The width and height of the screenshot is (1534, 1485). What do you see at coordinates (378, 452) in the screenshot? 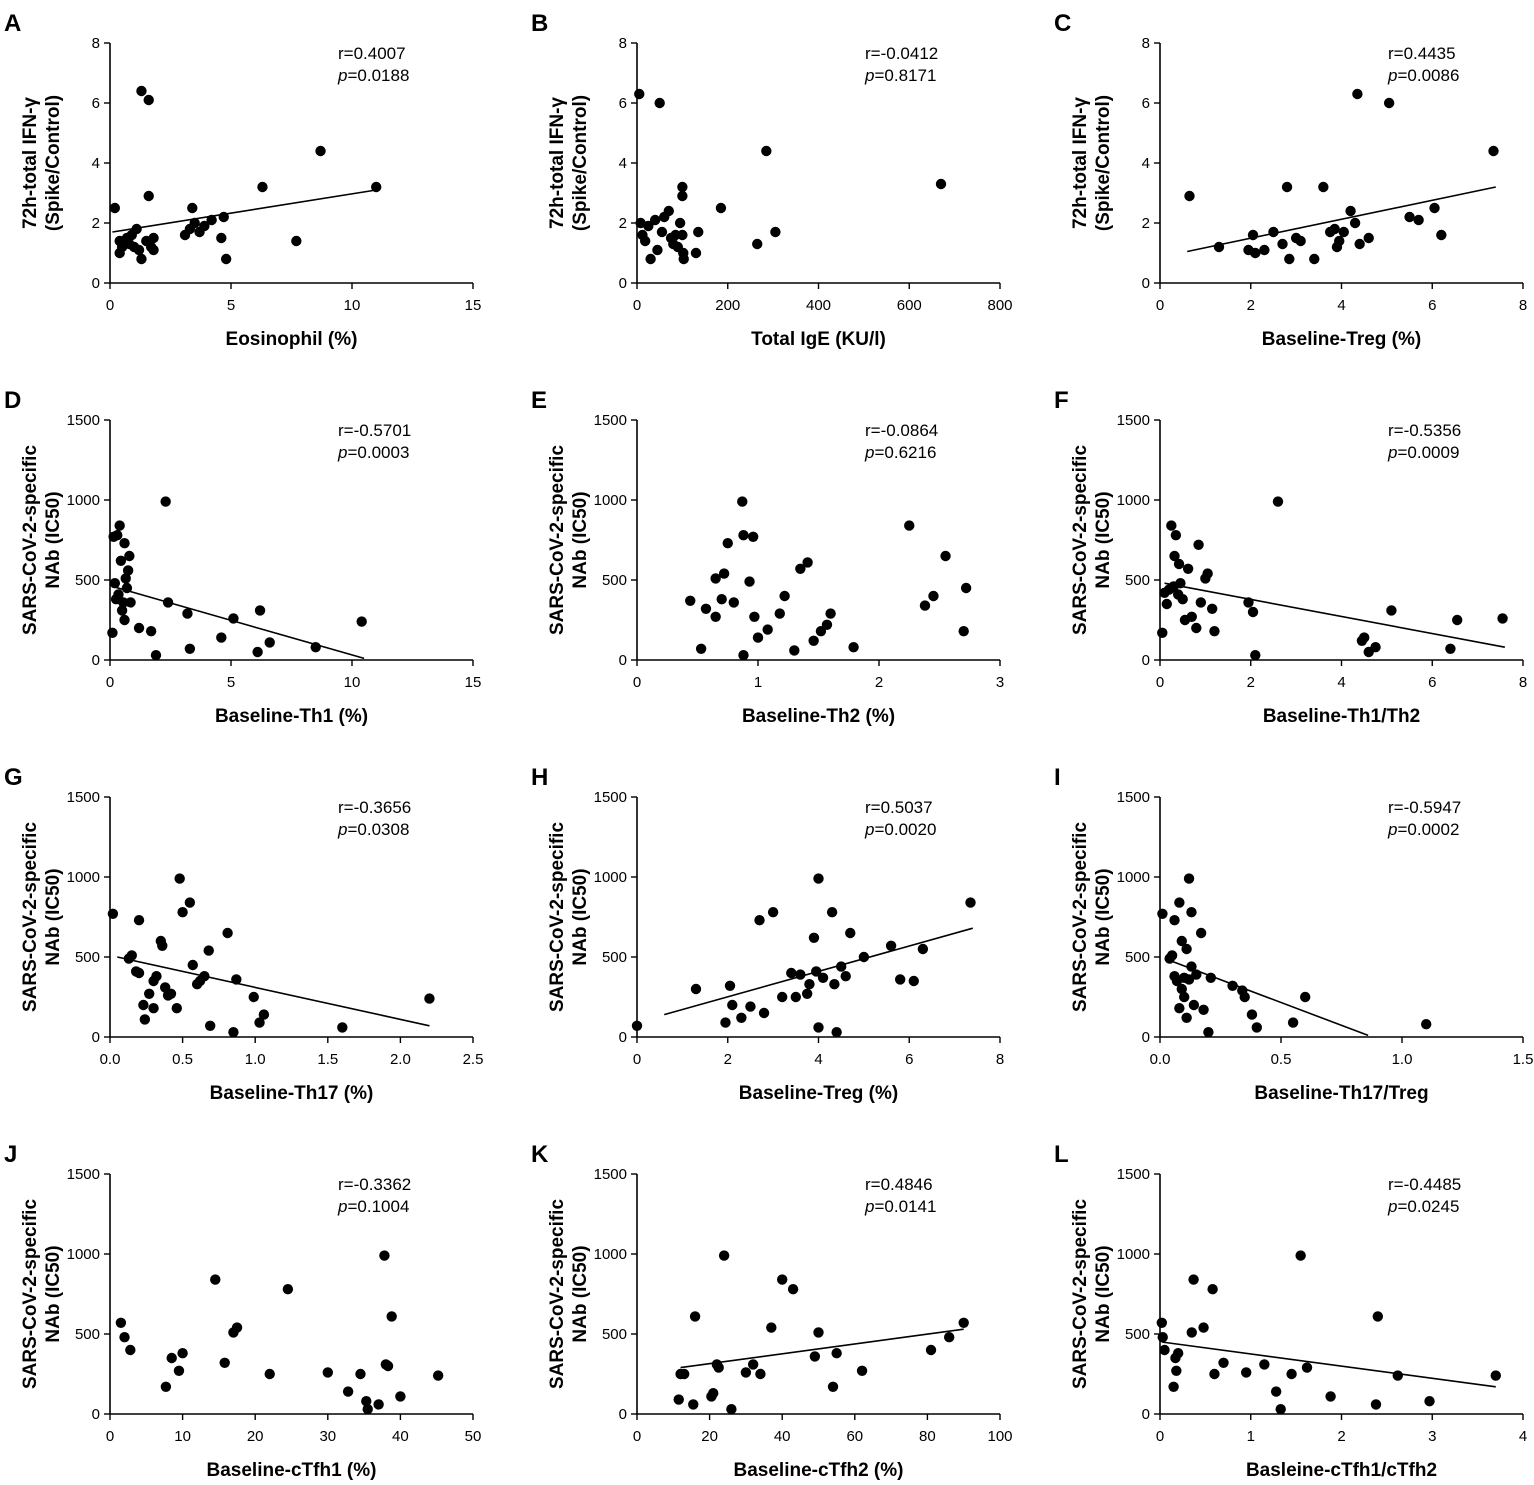
I see `p-value: =0.0003` at bounding box center [378, 452].